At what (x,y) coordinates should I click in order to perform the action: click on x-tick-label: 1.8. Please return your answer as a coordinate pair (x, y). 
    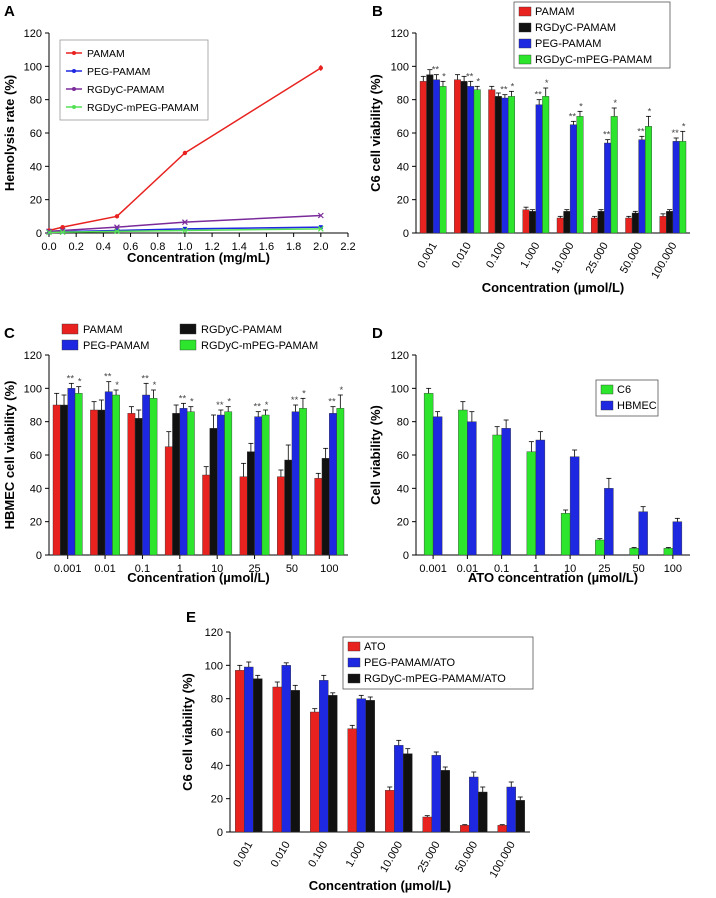
    Looking at the image, I should click on (293, 247).